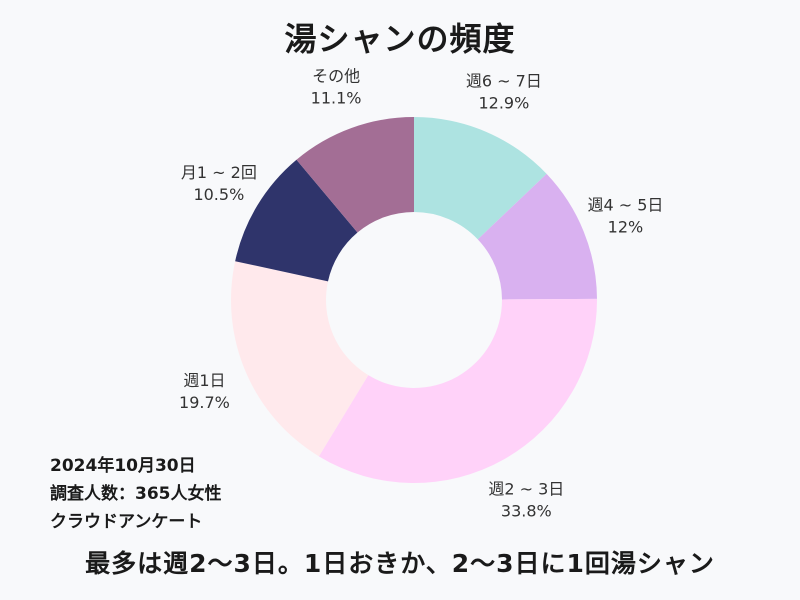 Image resolution: width=800 pixels, height=600 pixels. I want to click on slice-percent-3: 33.8%, so click(526, 510).